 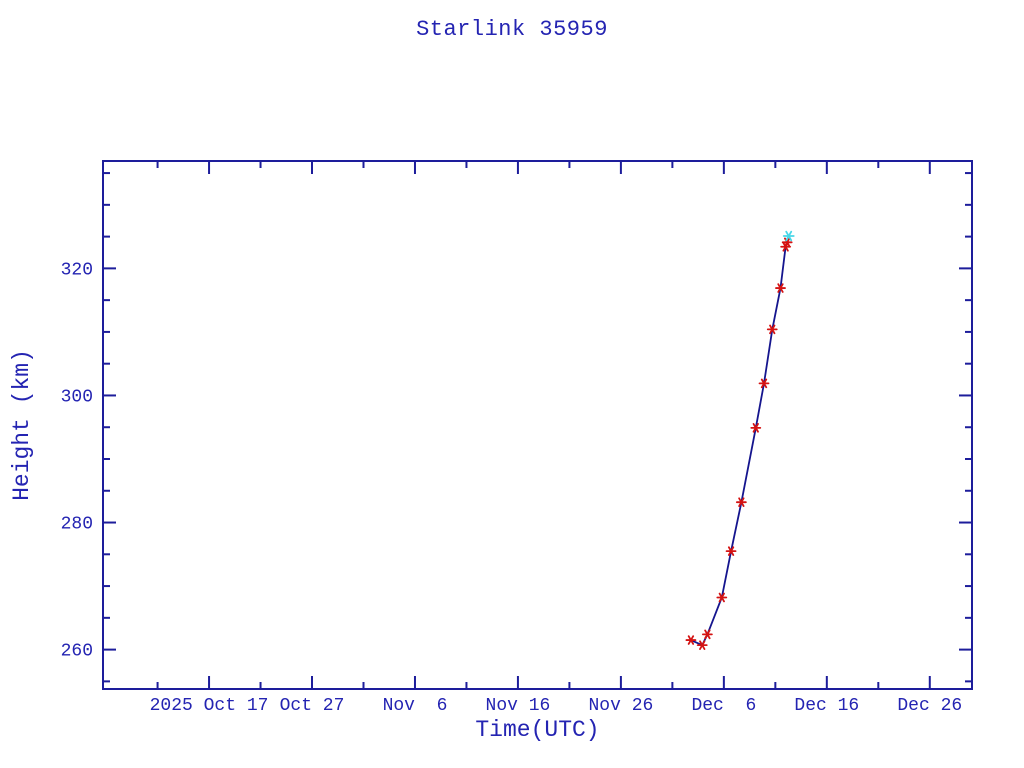 I want to click on x-tick-label: Dec 26, so click(x=929, y=706).